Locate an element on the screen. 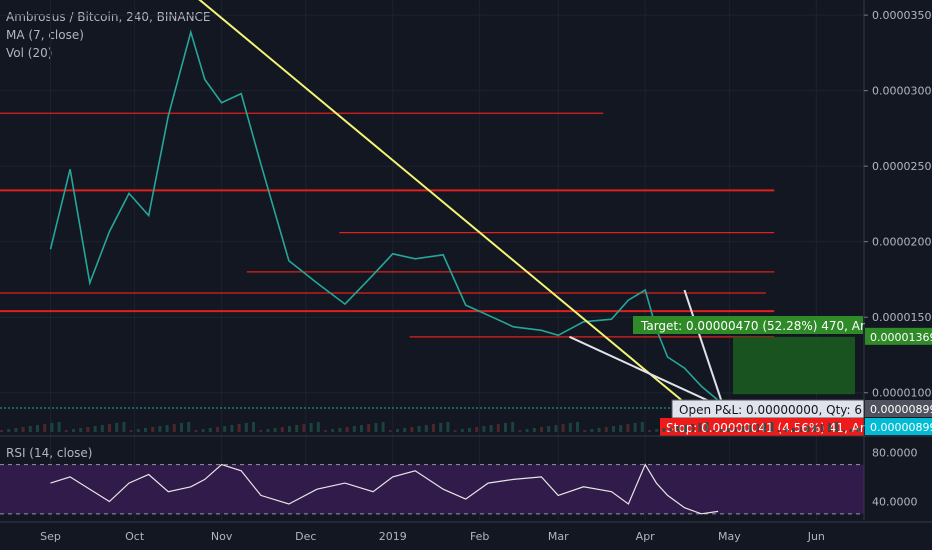 The width and height of the screenshot is (932, 550). stop-label-box is located at coordinates (762, 427).